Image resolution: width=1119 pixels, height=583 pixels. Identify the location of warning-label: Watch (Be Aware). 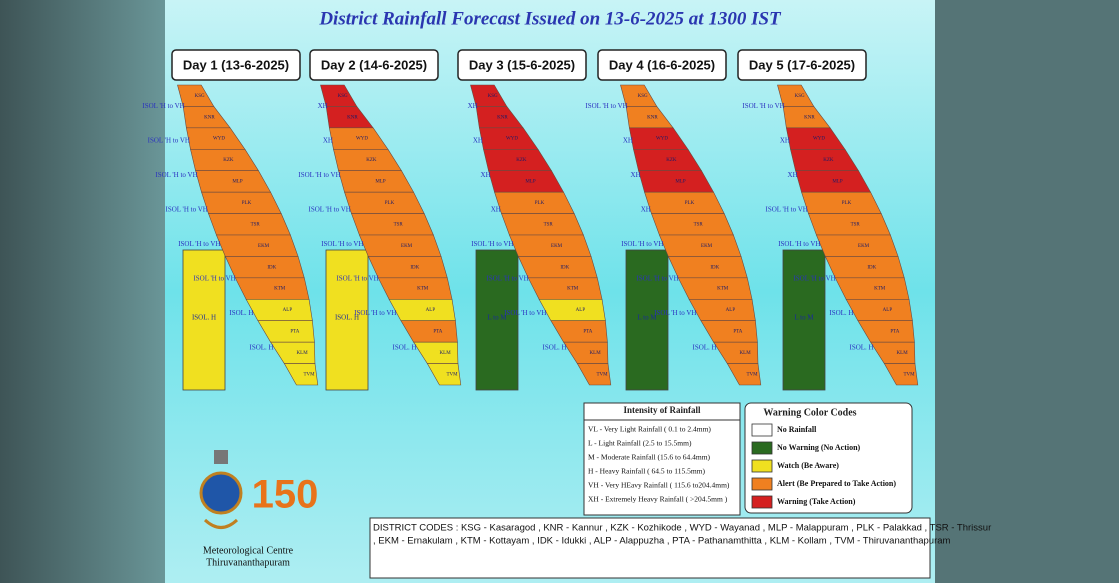
(808, 465).